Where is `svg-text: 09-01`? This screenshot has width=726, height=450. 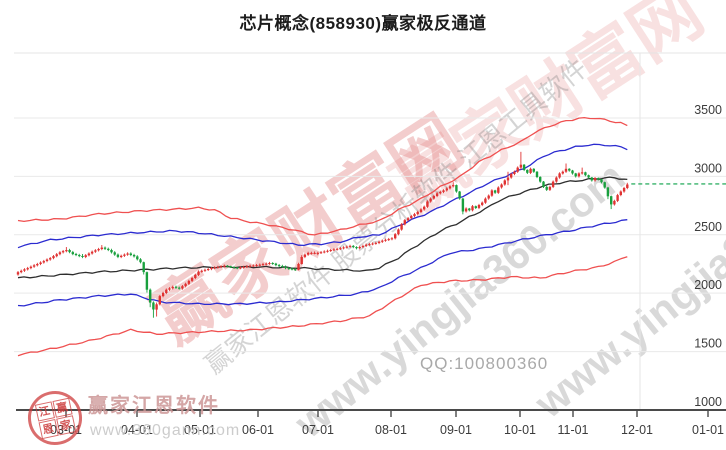
svg-text: 09-01 is located at coordinates (456, 430).